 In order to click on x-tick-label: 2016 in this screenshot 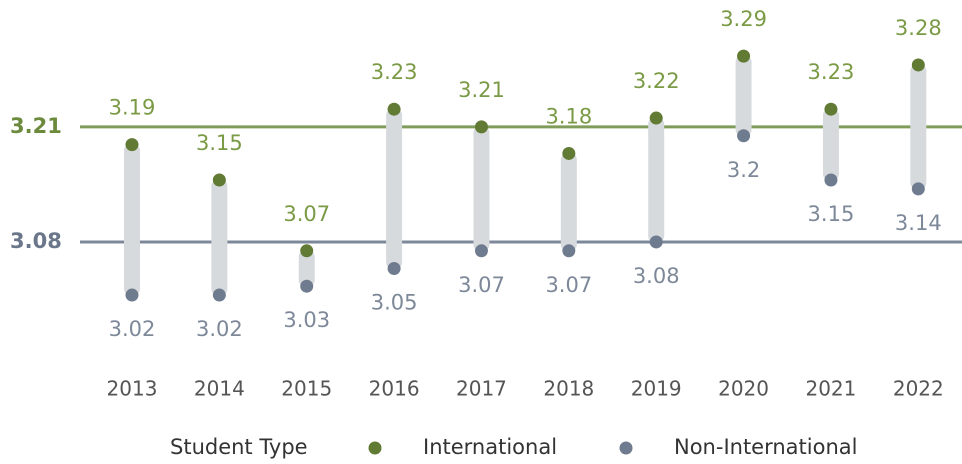, I will do `click(394, 389)`.